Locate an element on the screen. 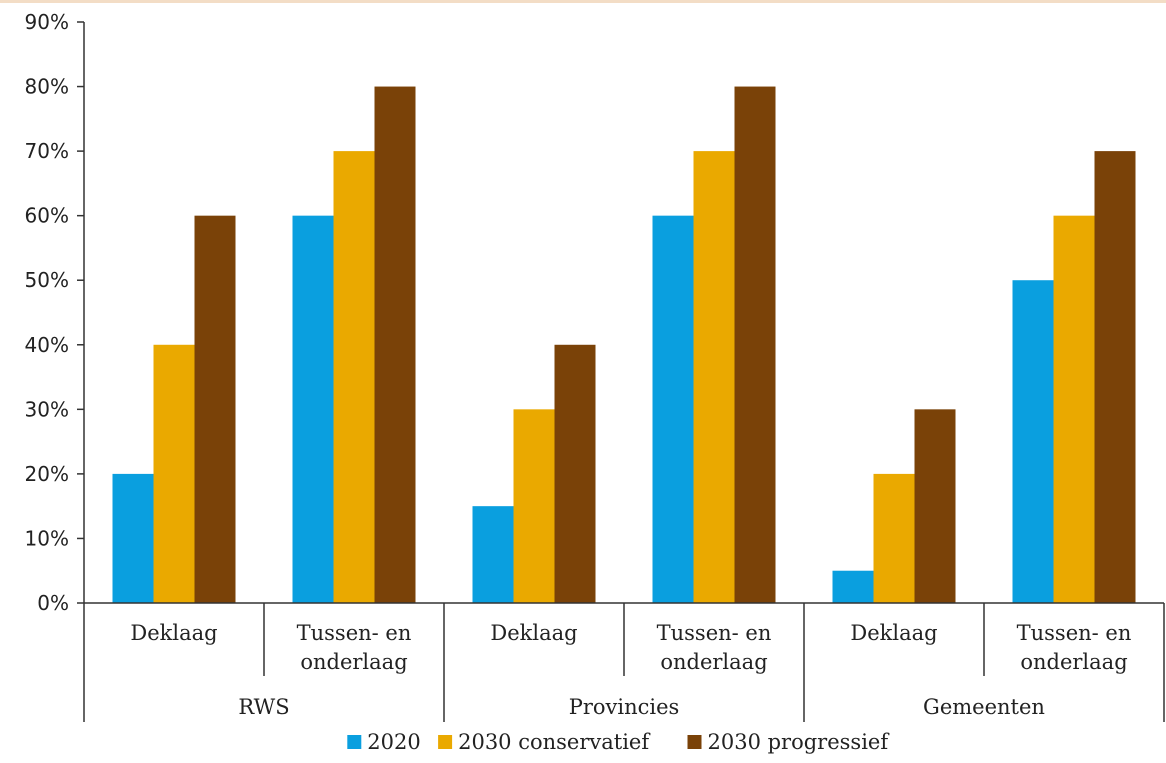  y-tick-label: 20% is located at coordinates (47, 474).